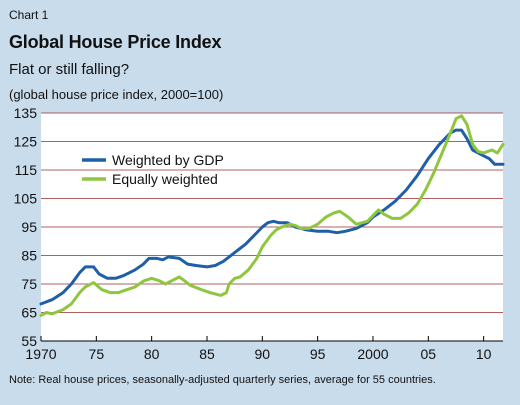 The width and height of the screenshot is (520, 405). I want to click on y-tick-label: 125, so click(26, 142).